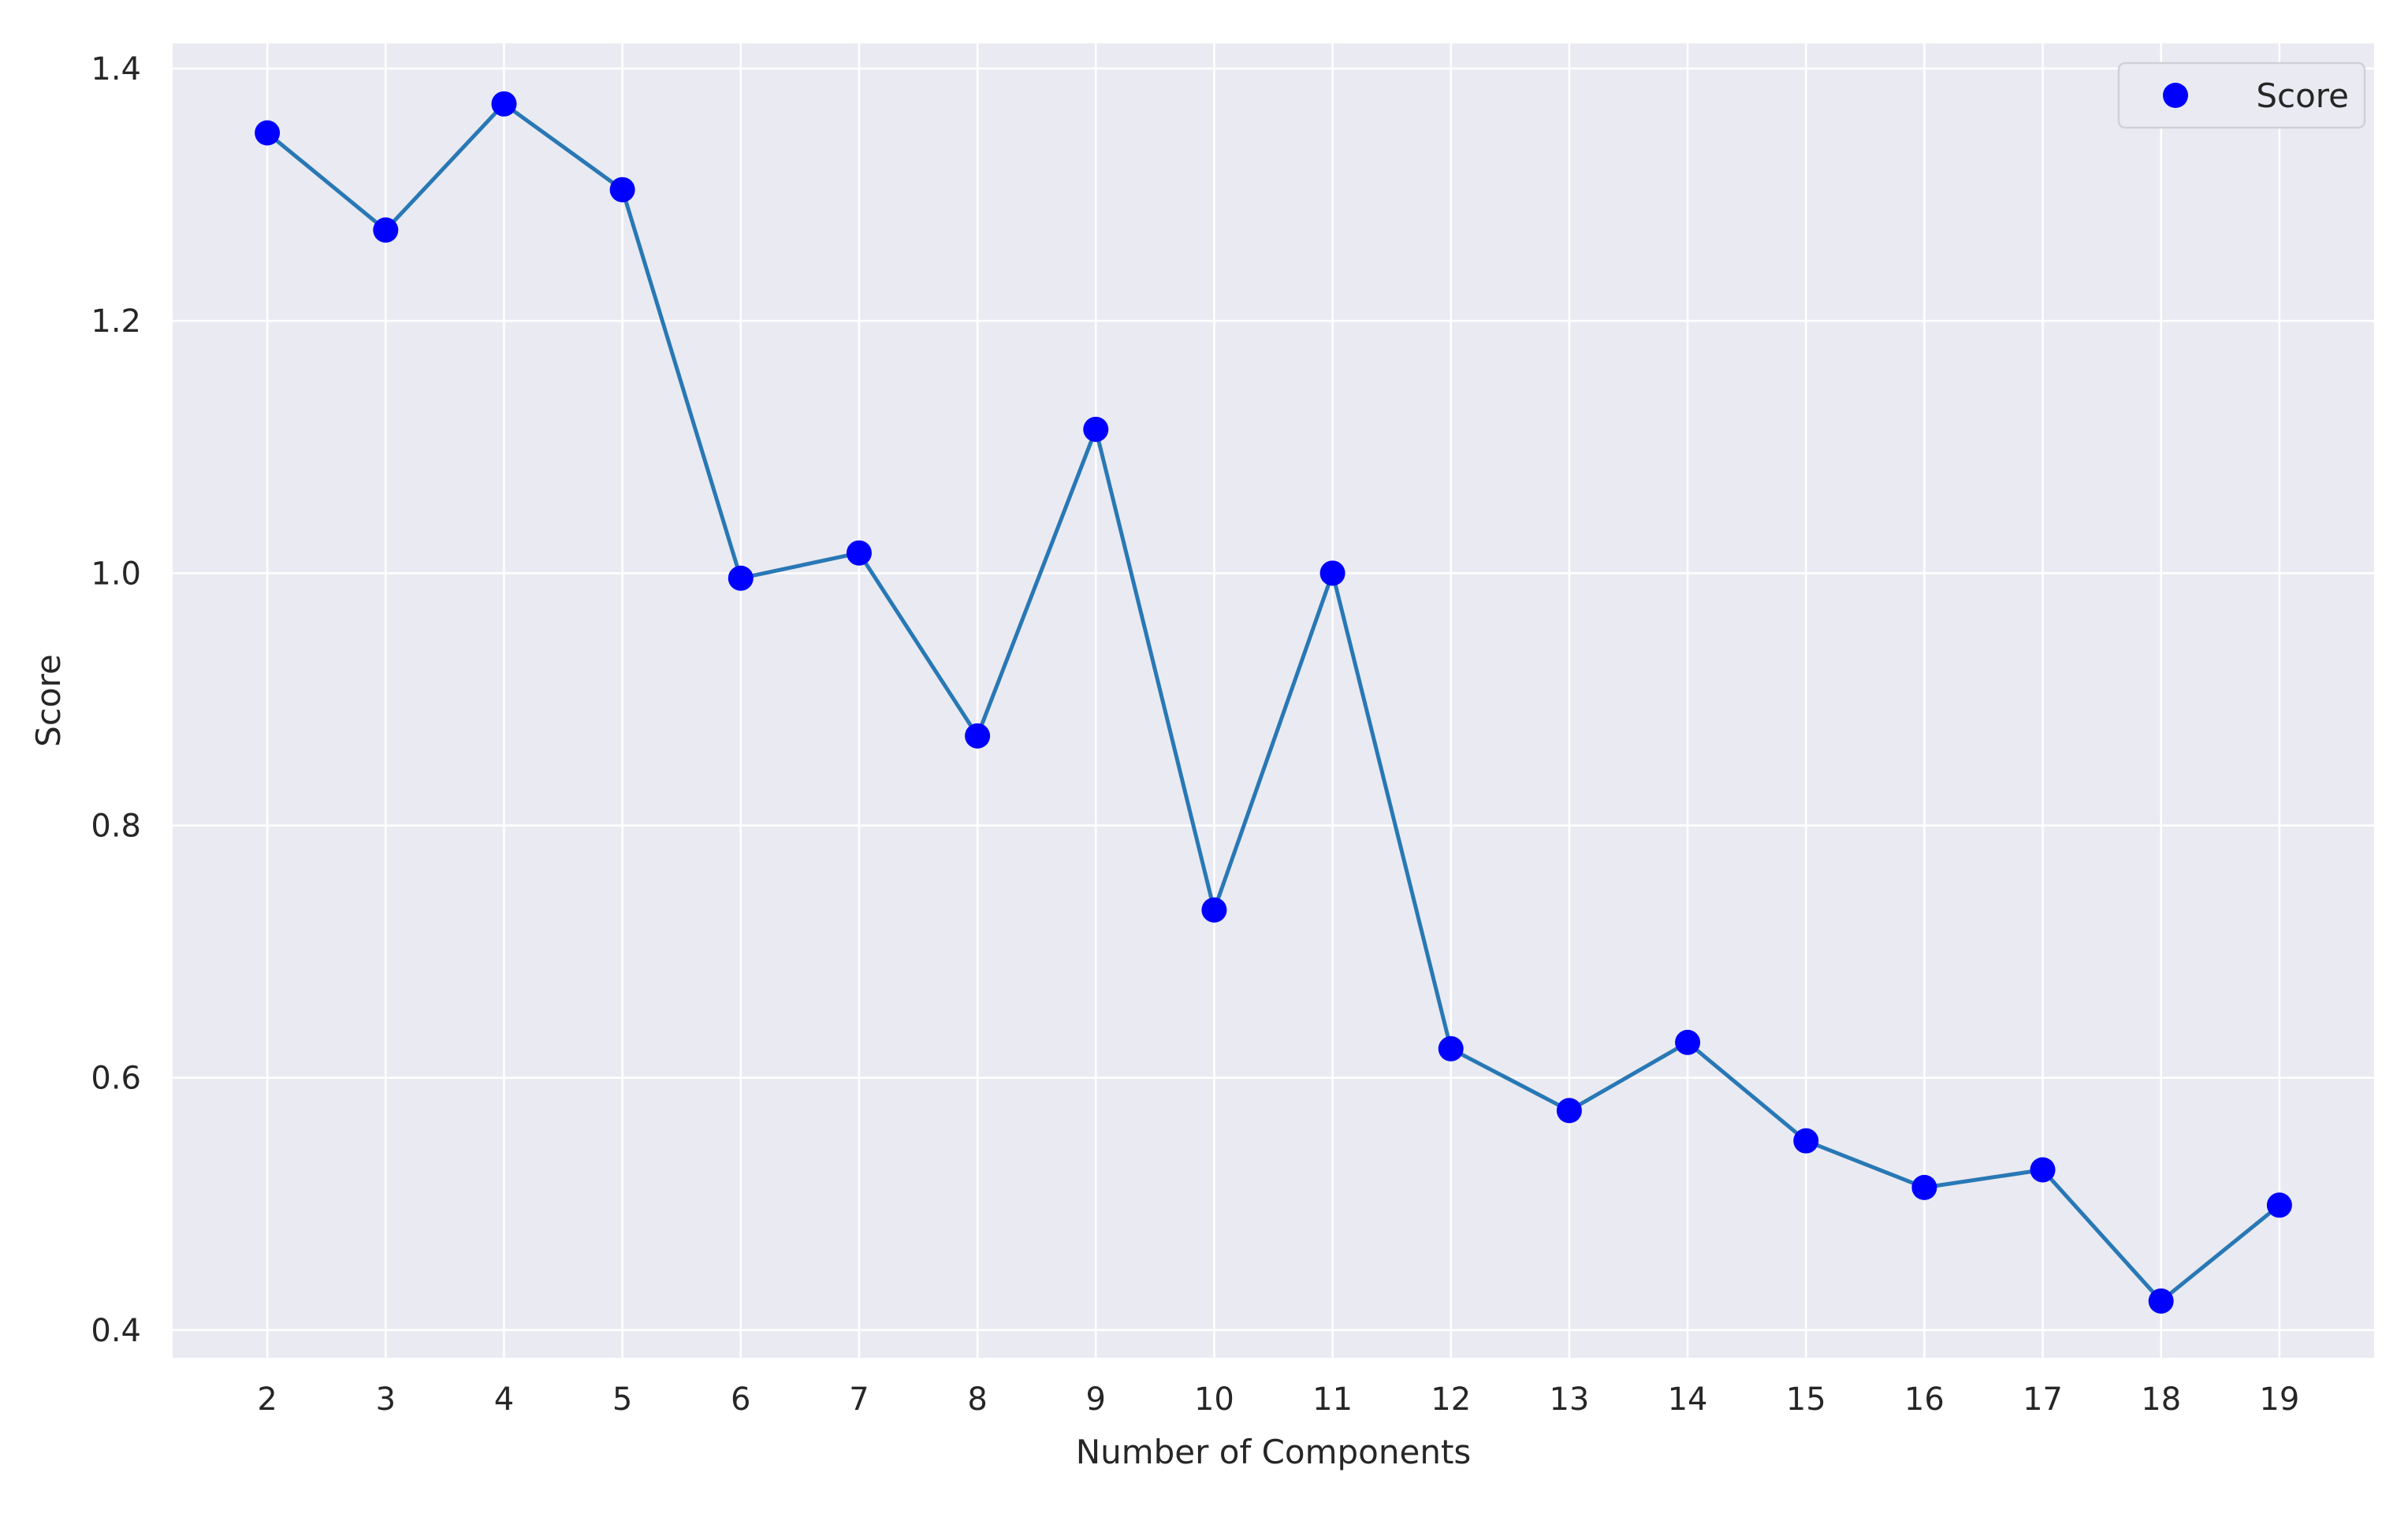 The image size is (2408, 1517). Describe the element at coordinates (116, 826) in the screenshot. I see `y-tick-label: 0.8` at that location.